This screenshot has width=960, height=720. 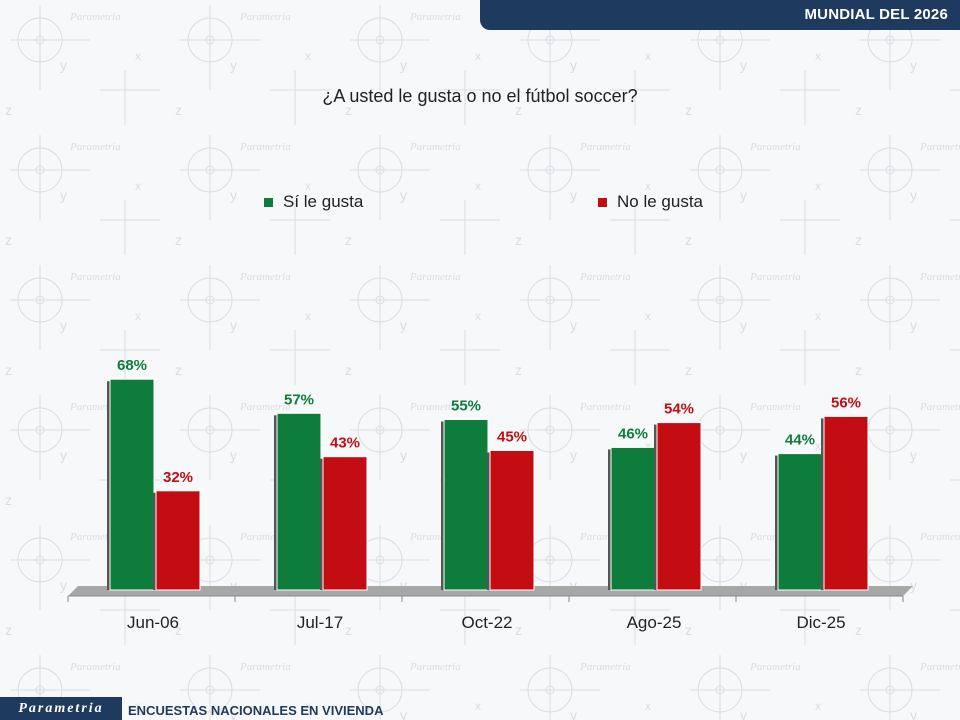 I want to click on legend-no: No le gusta, so click(x=650, y=202).